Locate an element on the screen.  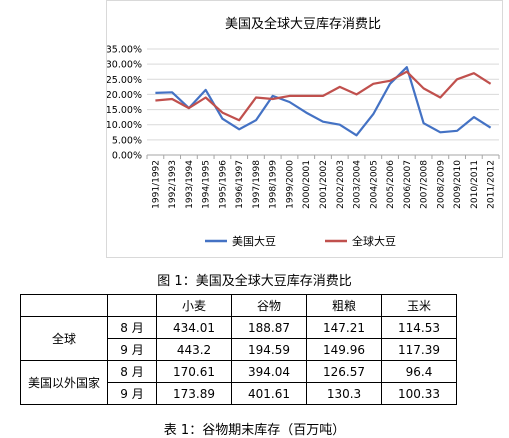
legend-label: 全球大豆 is located at coordinates (374, 241).